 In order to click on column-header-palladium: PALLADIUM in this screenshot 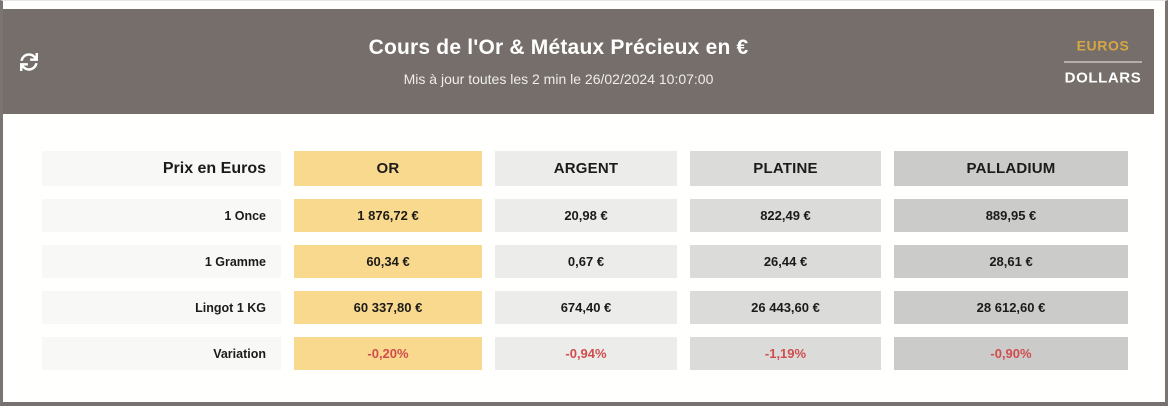, I will do `click(1011, 168)`.